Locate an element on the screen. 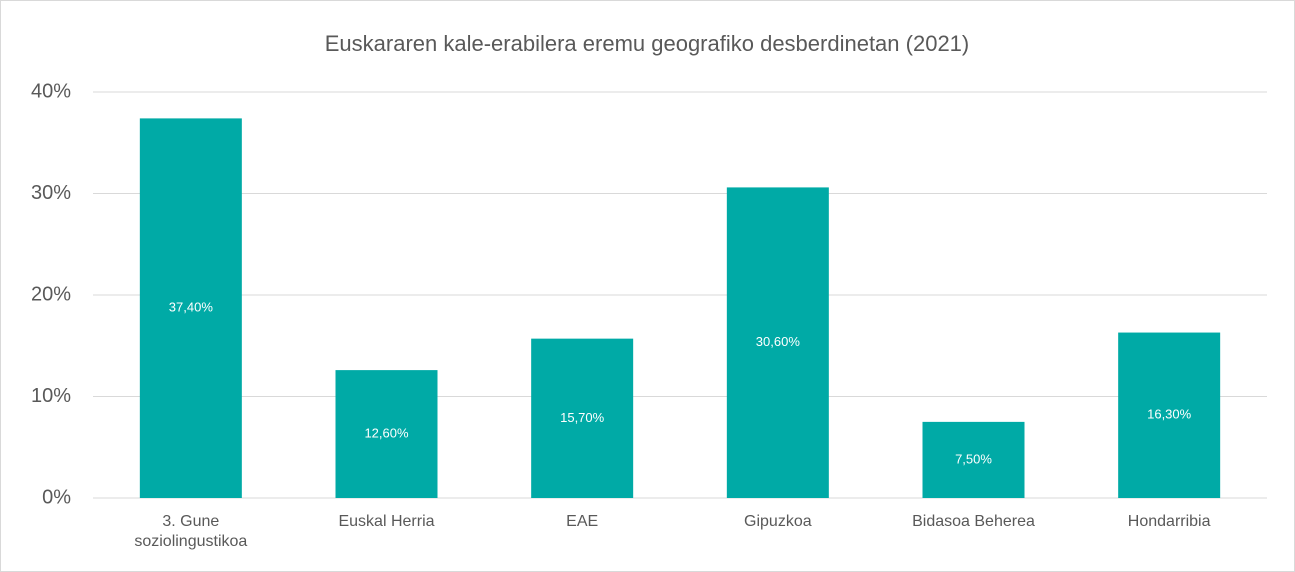  data-label: 12,60% is located at coordinates (386, 432).